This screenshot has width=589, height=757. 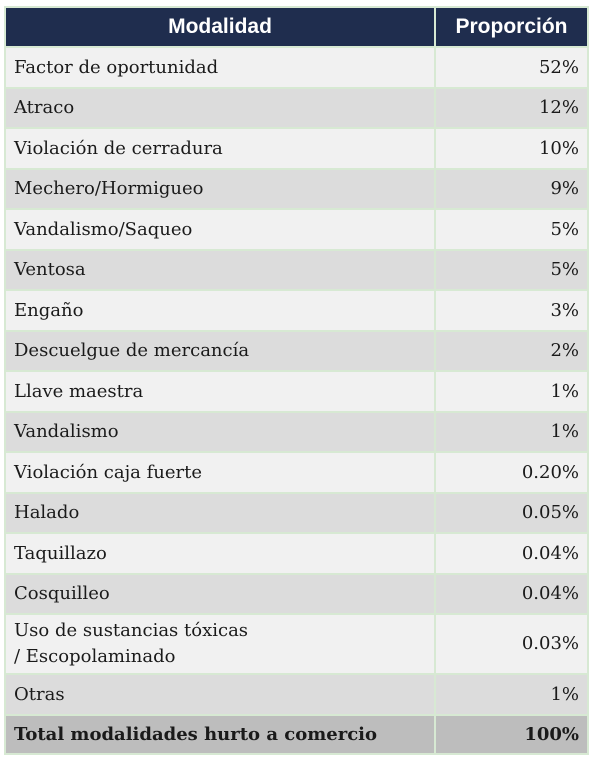 What do you see at coordinates (220, 593) in the screenshot?
I see `row-label: Cosquilleo` at bounding box center [220, 593].